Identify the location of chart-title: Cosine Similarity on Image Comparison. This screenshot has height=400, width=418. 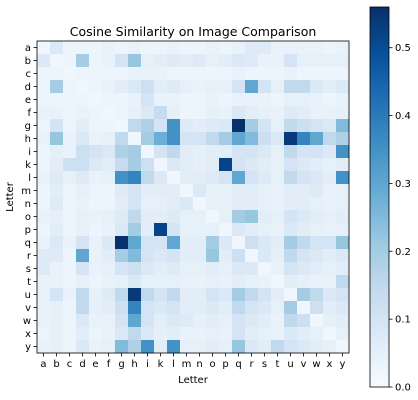
(193, 31).